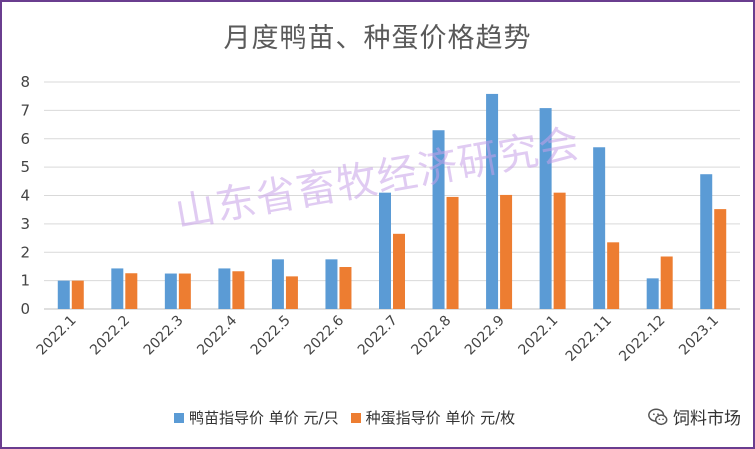  I want to click on x-tick-label-10: 2022.11, so click(589, 339).